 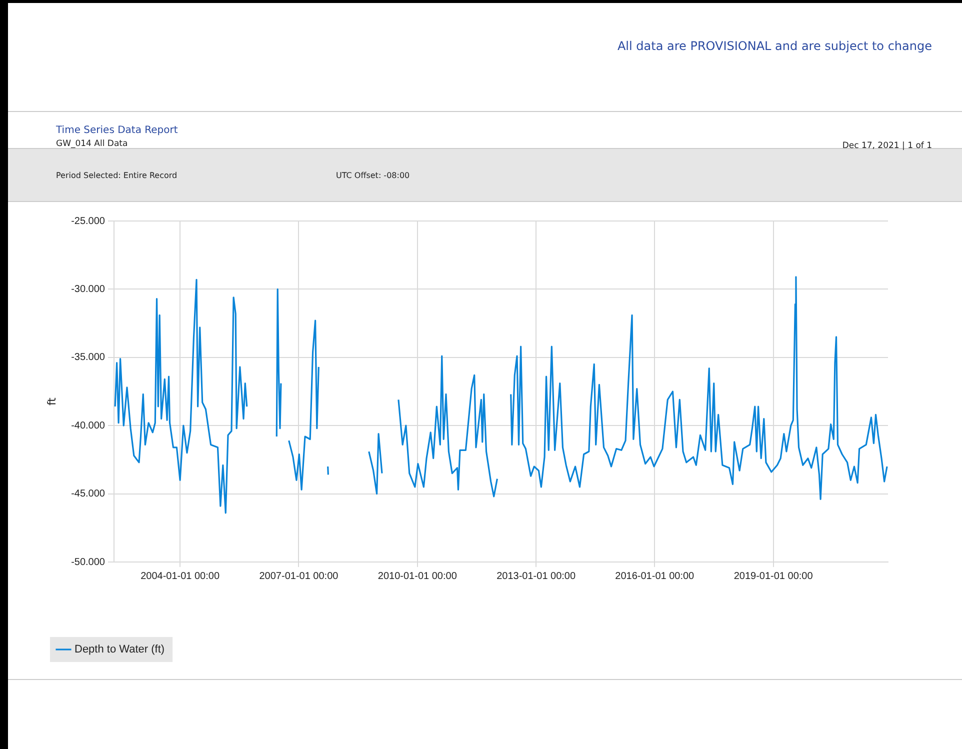 What do you see at coordinates (88, 289) in the screenshot?
I see `y-tick-label: -30.000` at bounding box center [88, 289].